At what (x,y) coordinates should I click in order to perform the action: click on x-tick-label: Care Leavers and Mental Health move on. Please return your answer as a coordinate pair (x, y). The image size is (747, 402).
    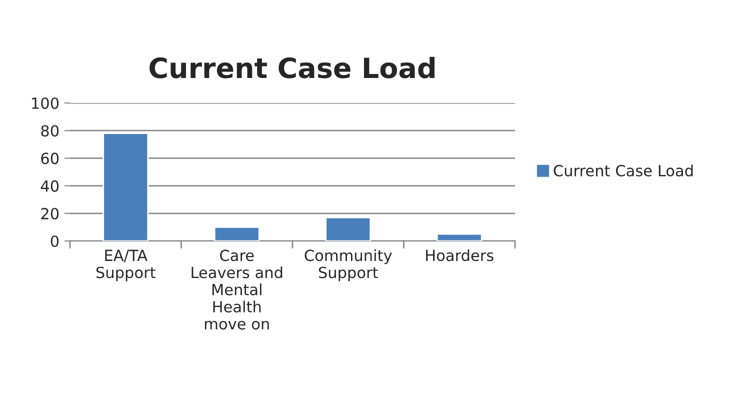
    Looking at the image, I should click on (237, 290).